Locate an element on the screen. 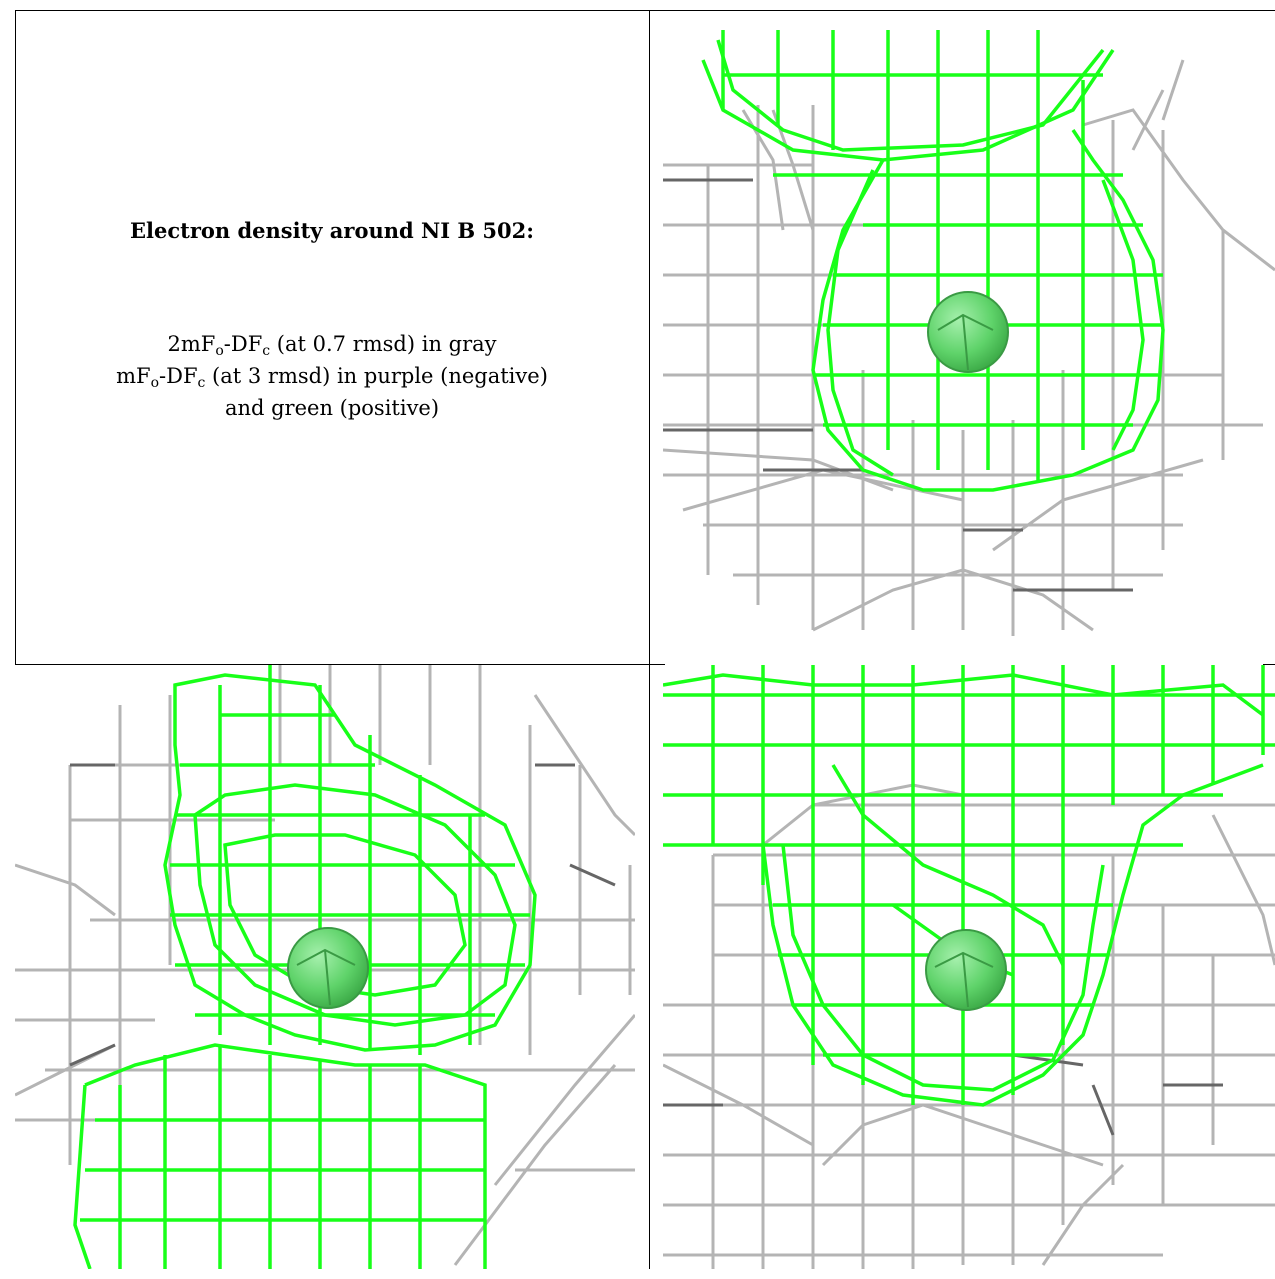 The width and height of the screenshot is (1275, 1279). rule-right-stub is located at coordinates (1269, 664).